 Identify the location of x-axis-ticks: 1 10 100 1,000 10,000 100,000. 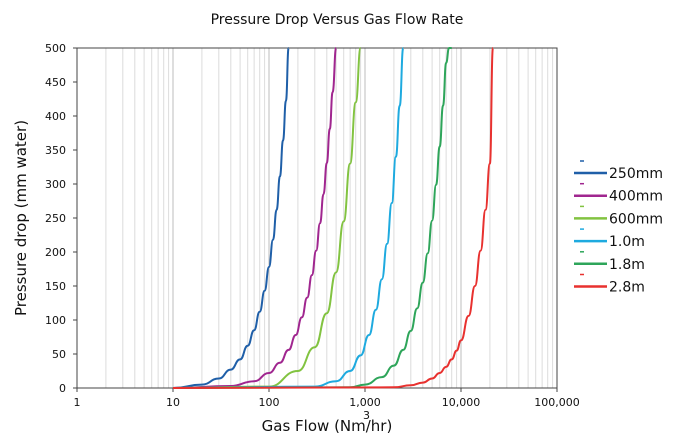
(327, 398).